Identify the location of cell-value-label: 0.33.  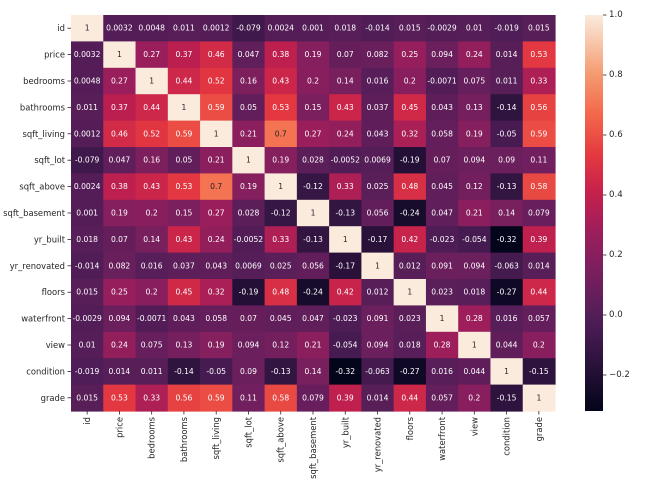
(280, 239).